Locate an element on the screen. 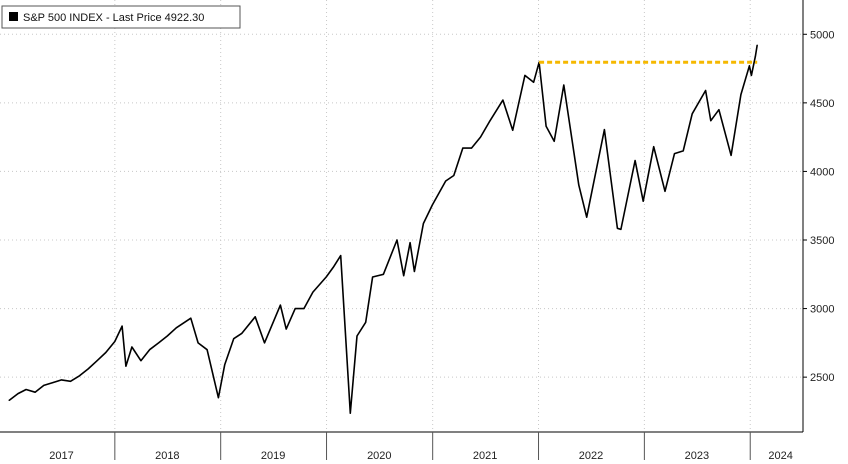  y-tick-label: 5000 is located at coordinates (822, 35).